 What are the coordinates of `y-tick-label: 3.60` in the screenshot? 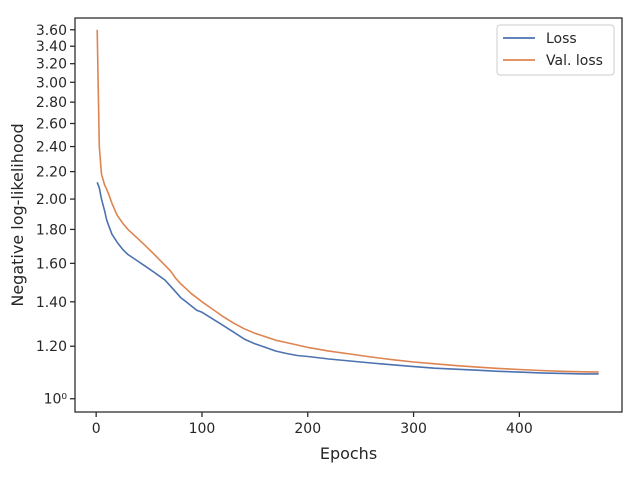 It's located at (51, 31).